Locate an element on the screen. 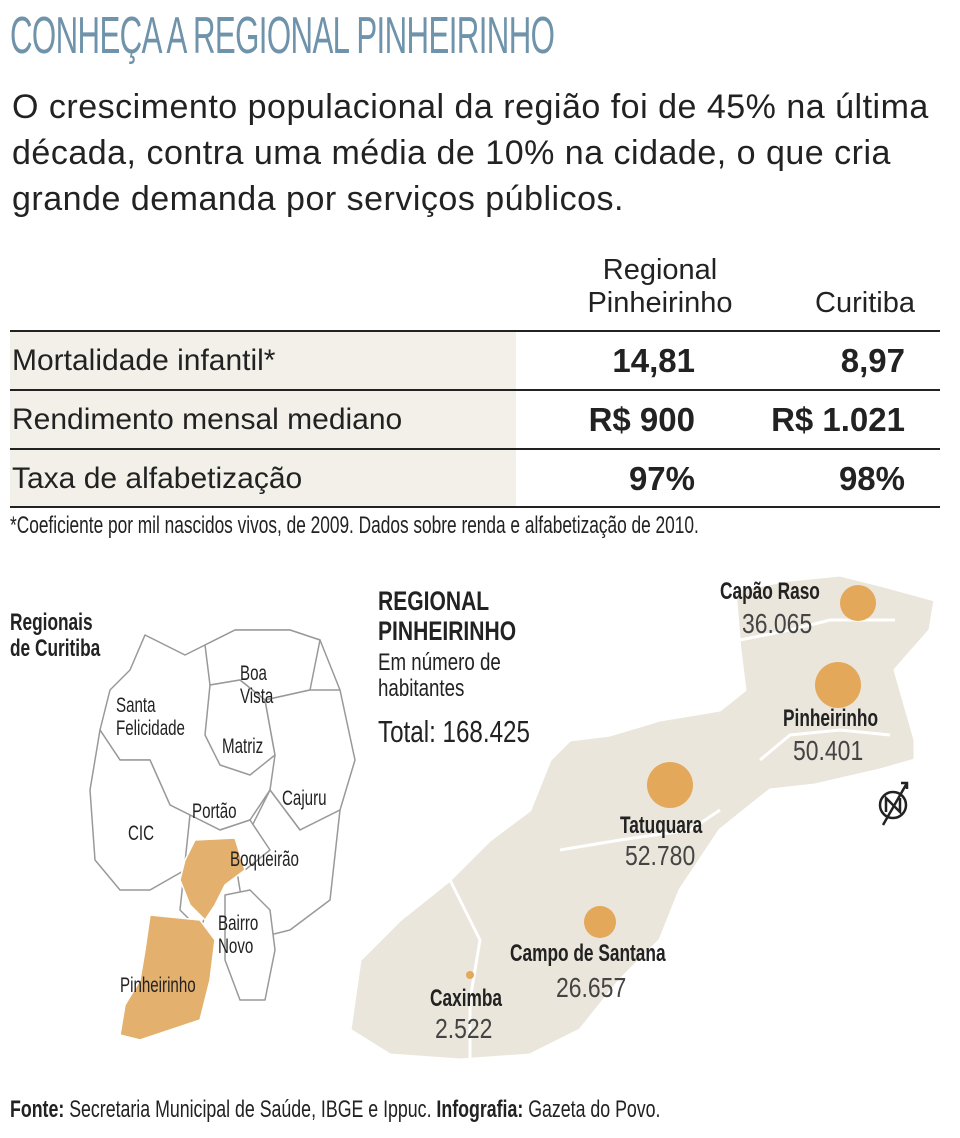 Image resolution: width=960 pixels, height=1138 pixels. locator-title-text: Regionais de Curitiba is located at coordinates (55, 635).